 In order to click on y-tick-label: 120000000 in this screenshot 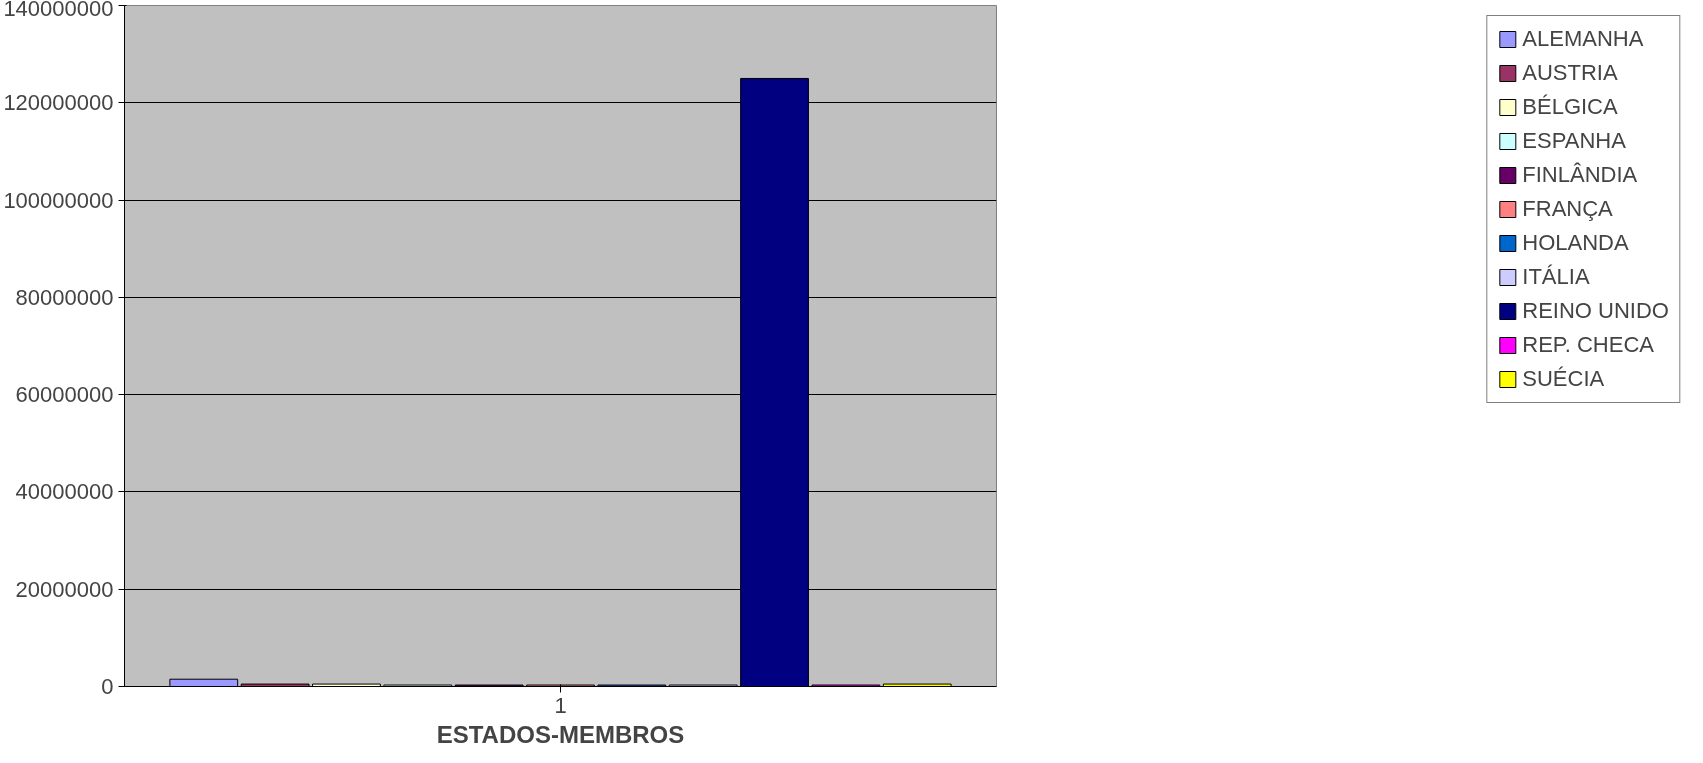, I will do `click(58, 103)`.